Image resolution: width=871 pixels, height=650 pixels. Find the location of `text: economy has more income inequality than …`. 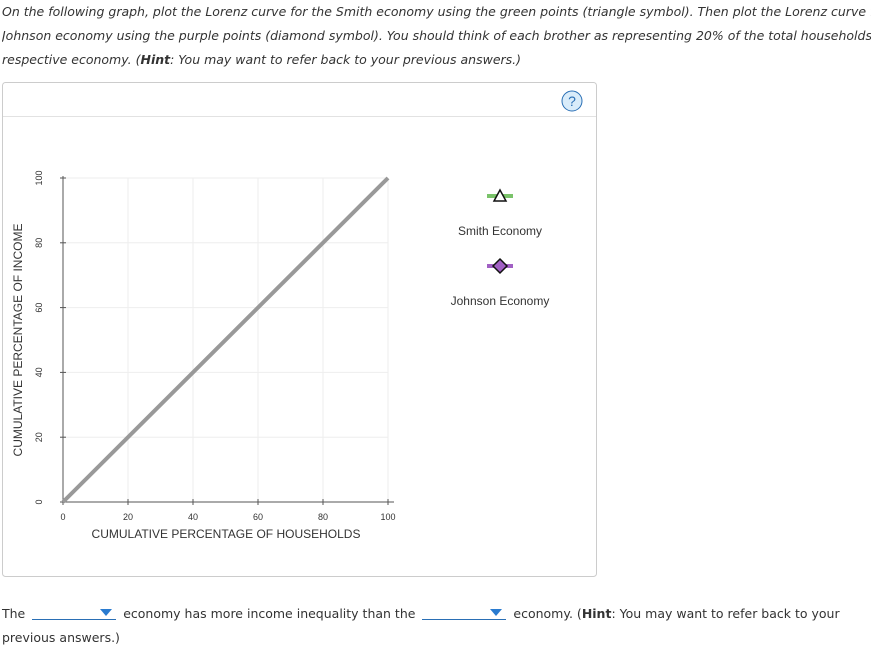

text: economy has more income inequality than … is located at coordinates (269, 613).